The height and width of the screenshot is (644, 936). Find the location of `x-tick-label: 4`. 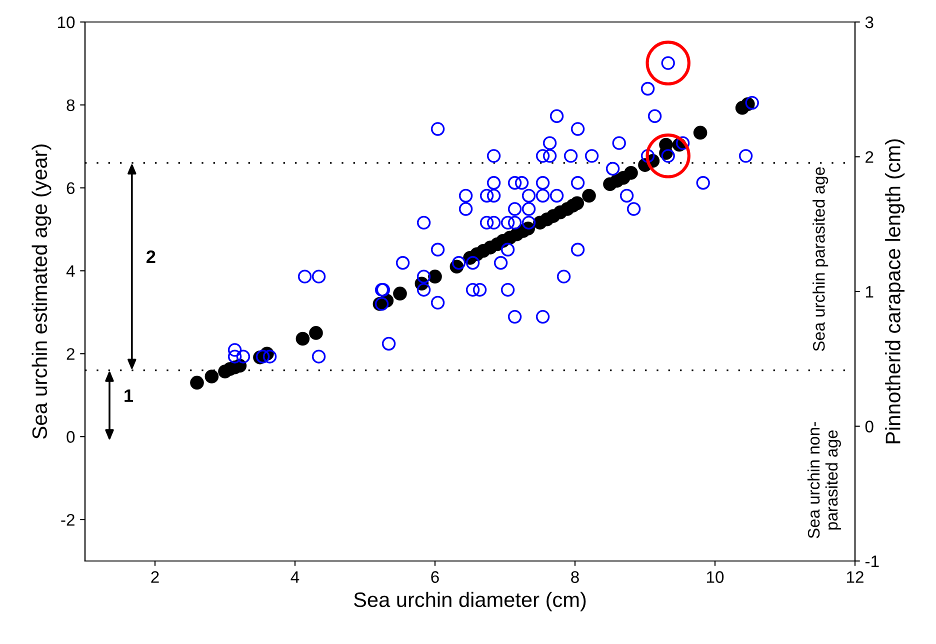

x-tick-label: 4 is located at coordinates (295, 577).